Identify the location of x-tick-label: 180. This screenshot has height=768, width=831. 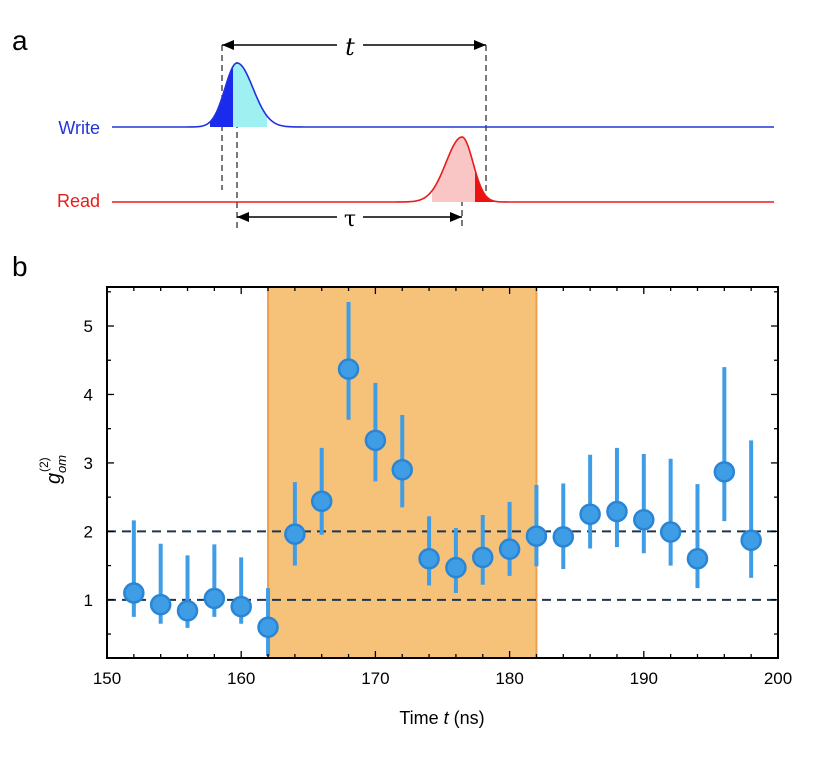
(509, 678).